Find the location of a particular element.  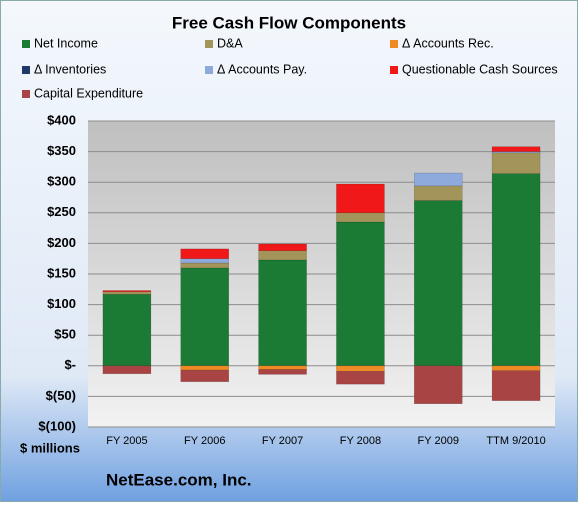

y-tick-label: $250 is located at coordinates (61, 211).